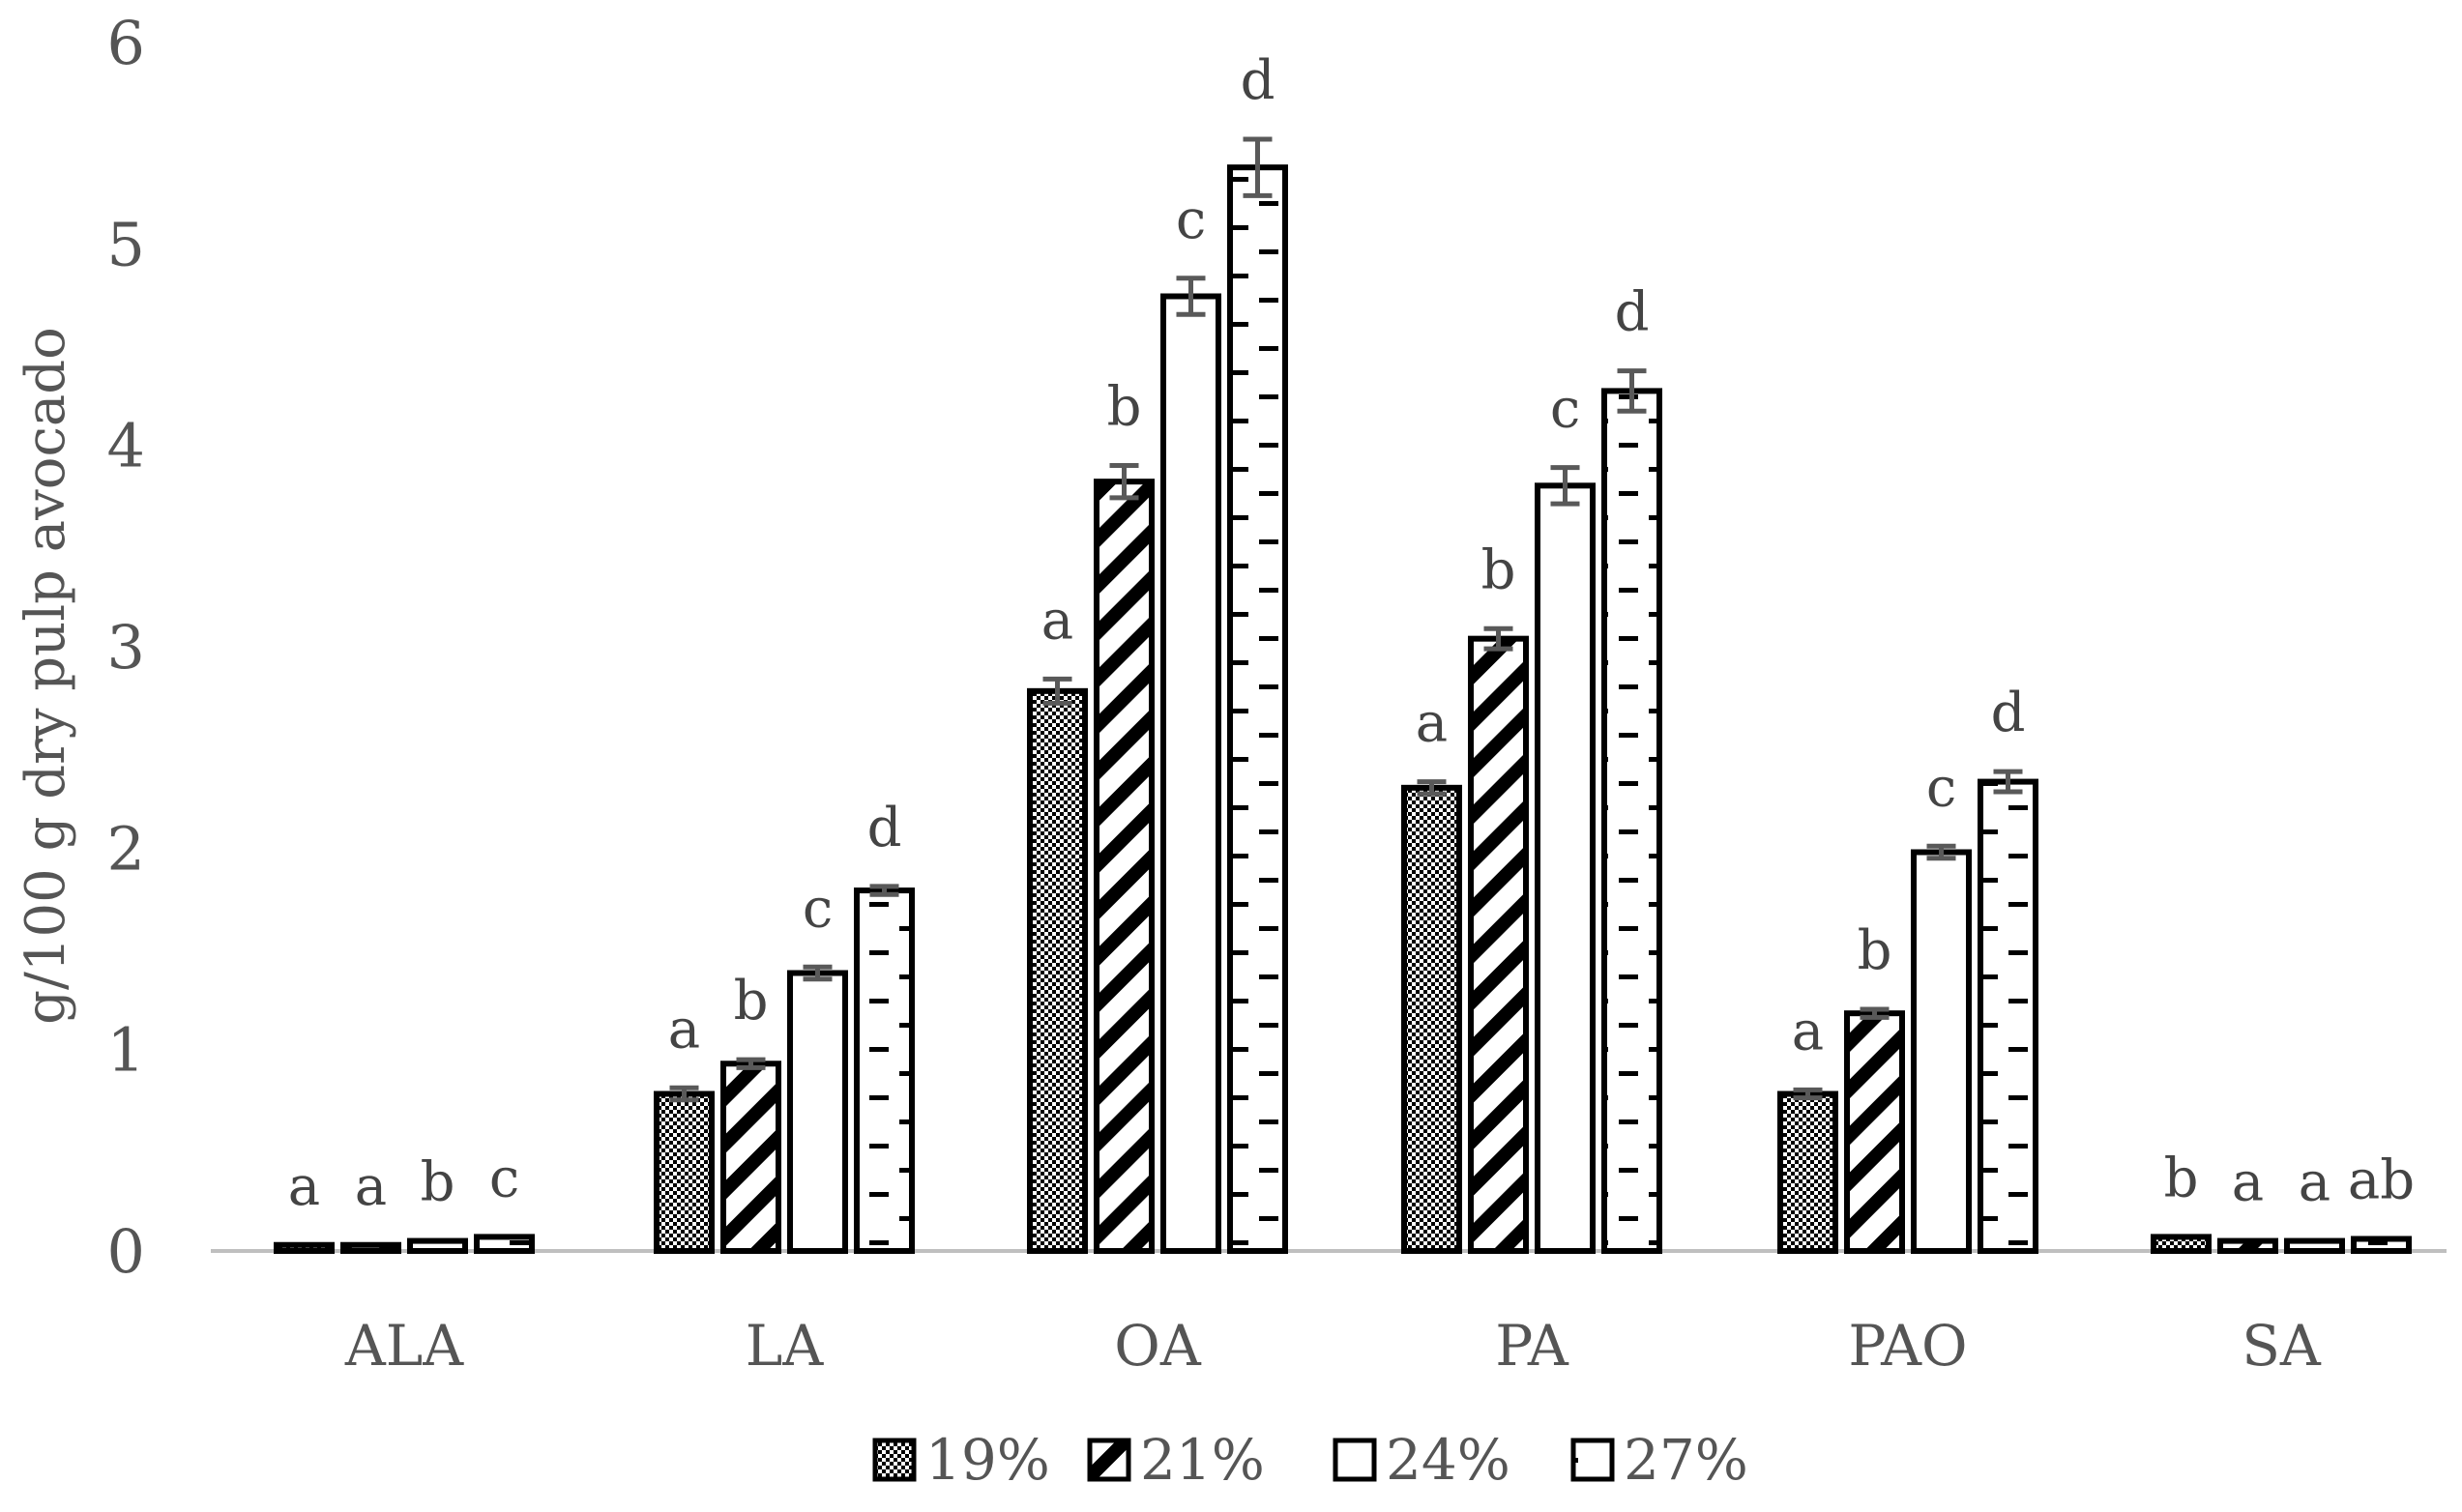 This screenshot has height=1512, width=2462. Describe the element at coordinates (2282, 1346) in the screenshot. I see `x-category-label: SA` at that location.